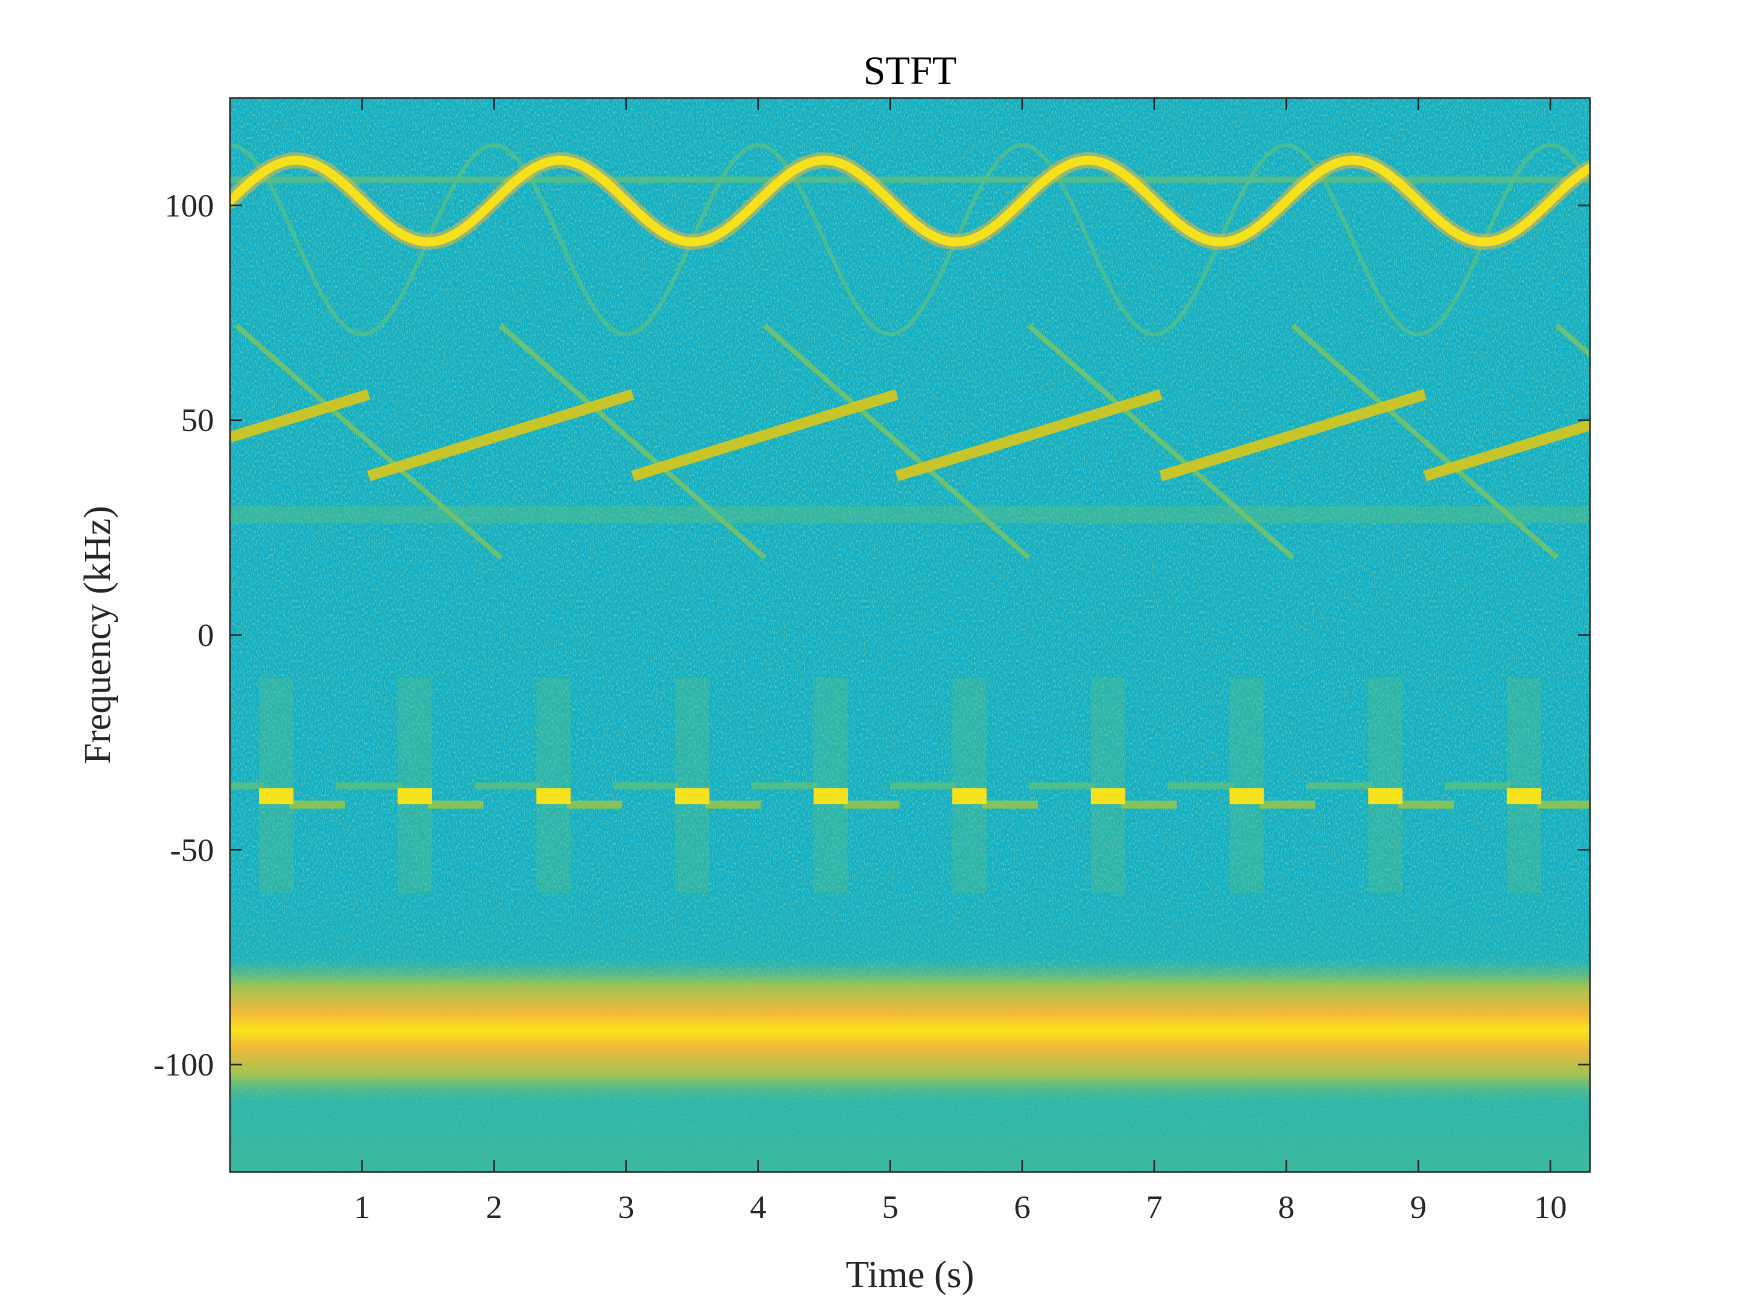 Image resolution: width=1750 pixels, height=1313 pixels. What do you see at coordinates (362, 1208) in the screenshot?
I see `x-tick-label: 1` at bounding box center [362, 1208].